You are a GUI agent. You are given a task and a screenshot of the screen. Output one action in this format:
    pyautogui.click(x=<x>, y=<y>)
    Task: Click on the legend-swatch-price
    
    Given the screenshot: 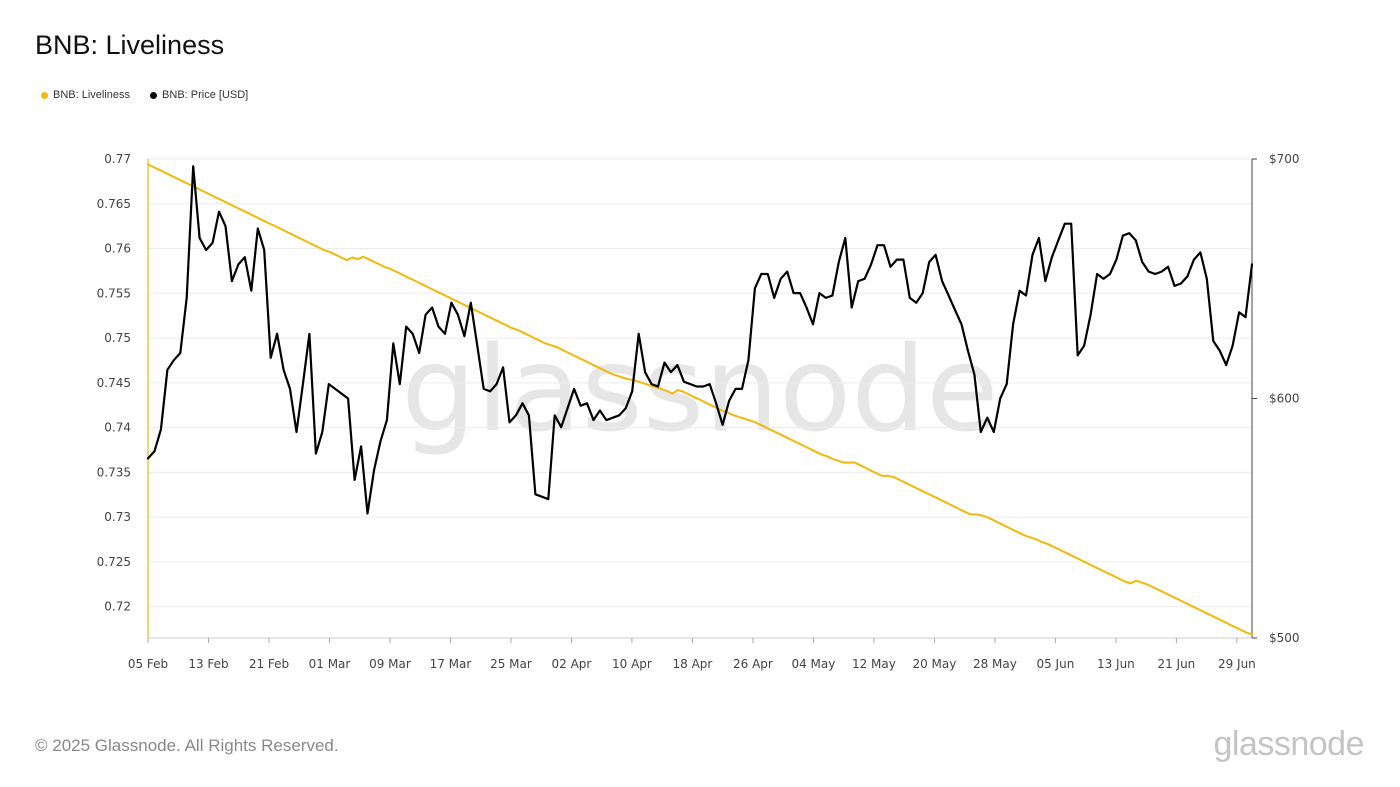 What is the action you would take?
    pyautogui.click(x=154, y=95)
    